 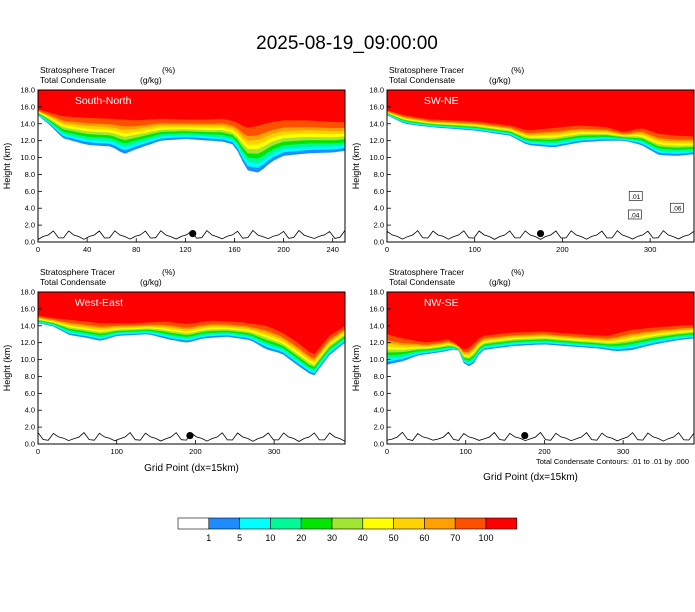 What do you see at coordinates (363, 538) in the screenshot?
I see `colorbar-label: 40` at bounding box center [363, 538].